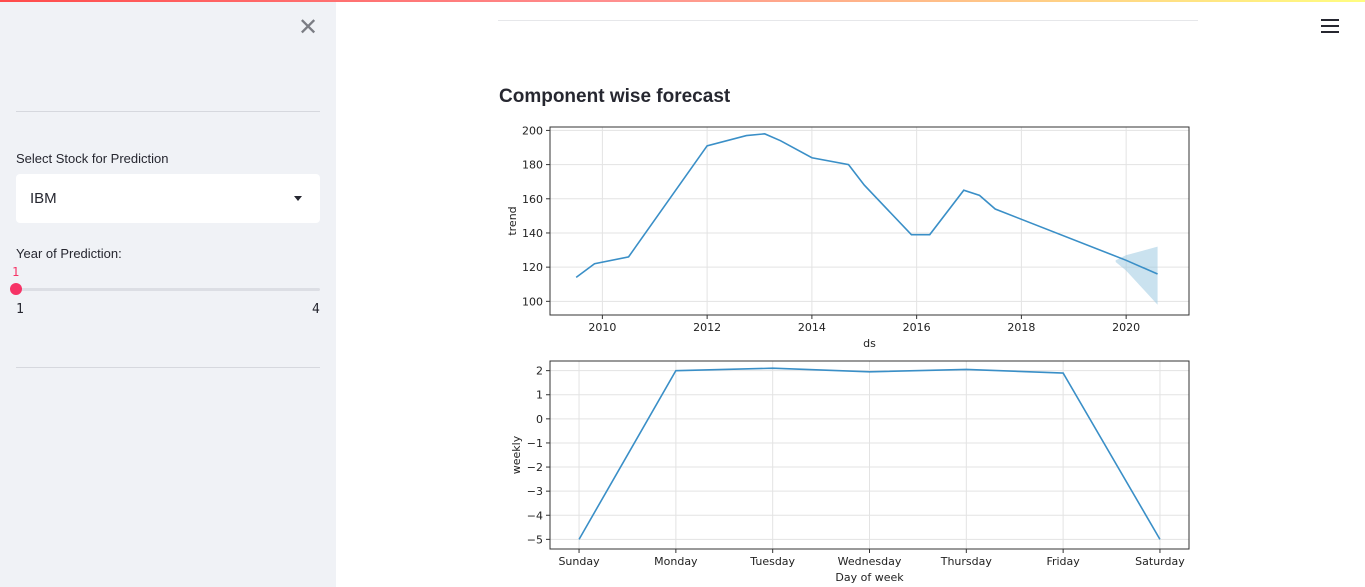 The width and height of the screenshot is (1365, 587). What do you see at coordinates (532, 233) in the screenshot?
I see `y-tick-label: 140` at bounding box center [532, 233].